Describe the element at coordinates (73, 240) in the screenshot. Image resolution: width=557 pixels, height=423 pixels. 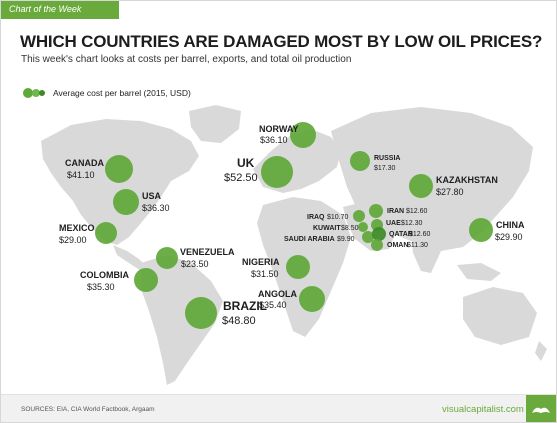
I see `label-mexico-value: $29.00` at that location.